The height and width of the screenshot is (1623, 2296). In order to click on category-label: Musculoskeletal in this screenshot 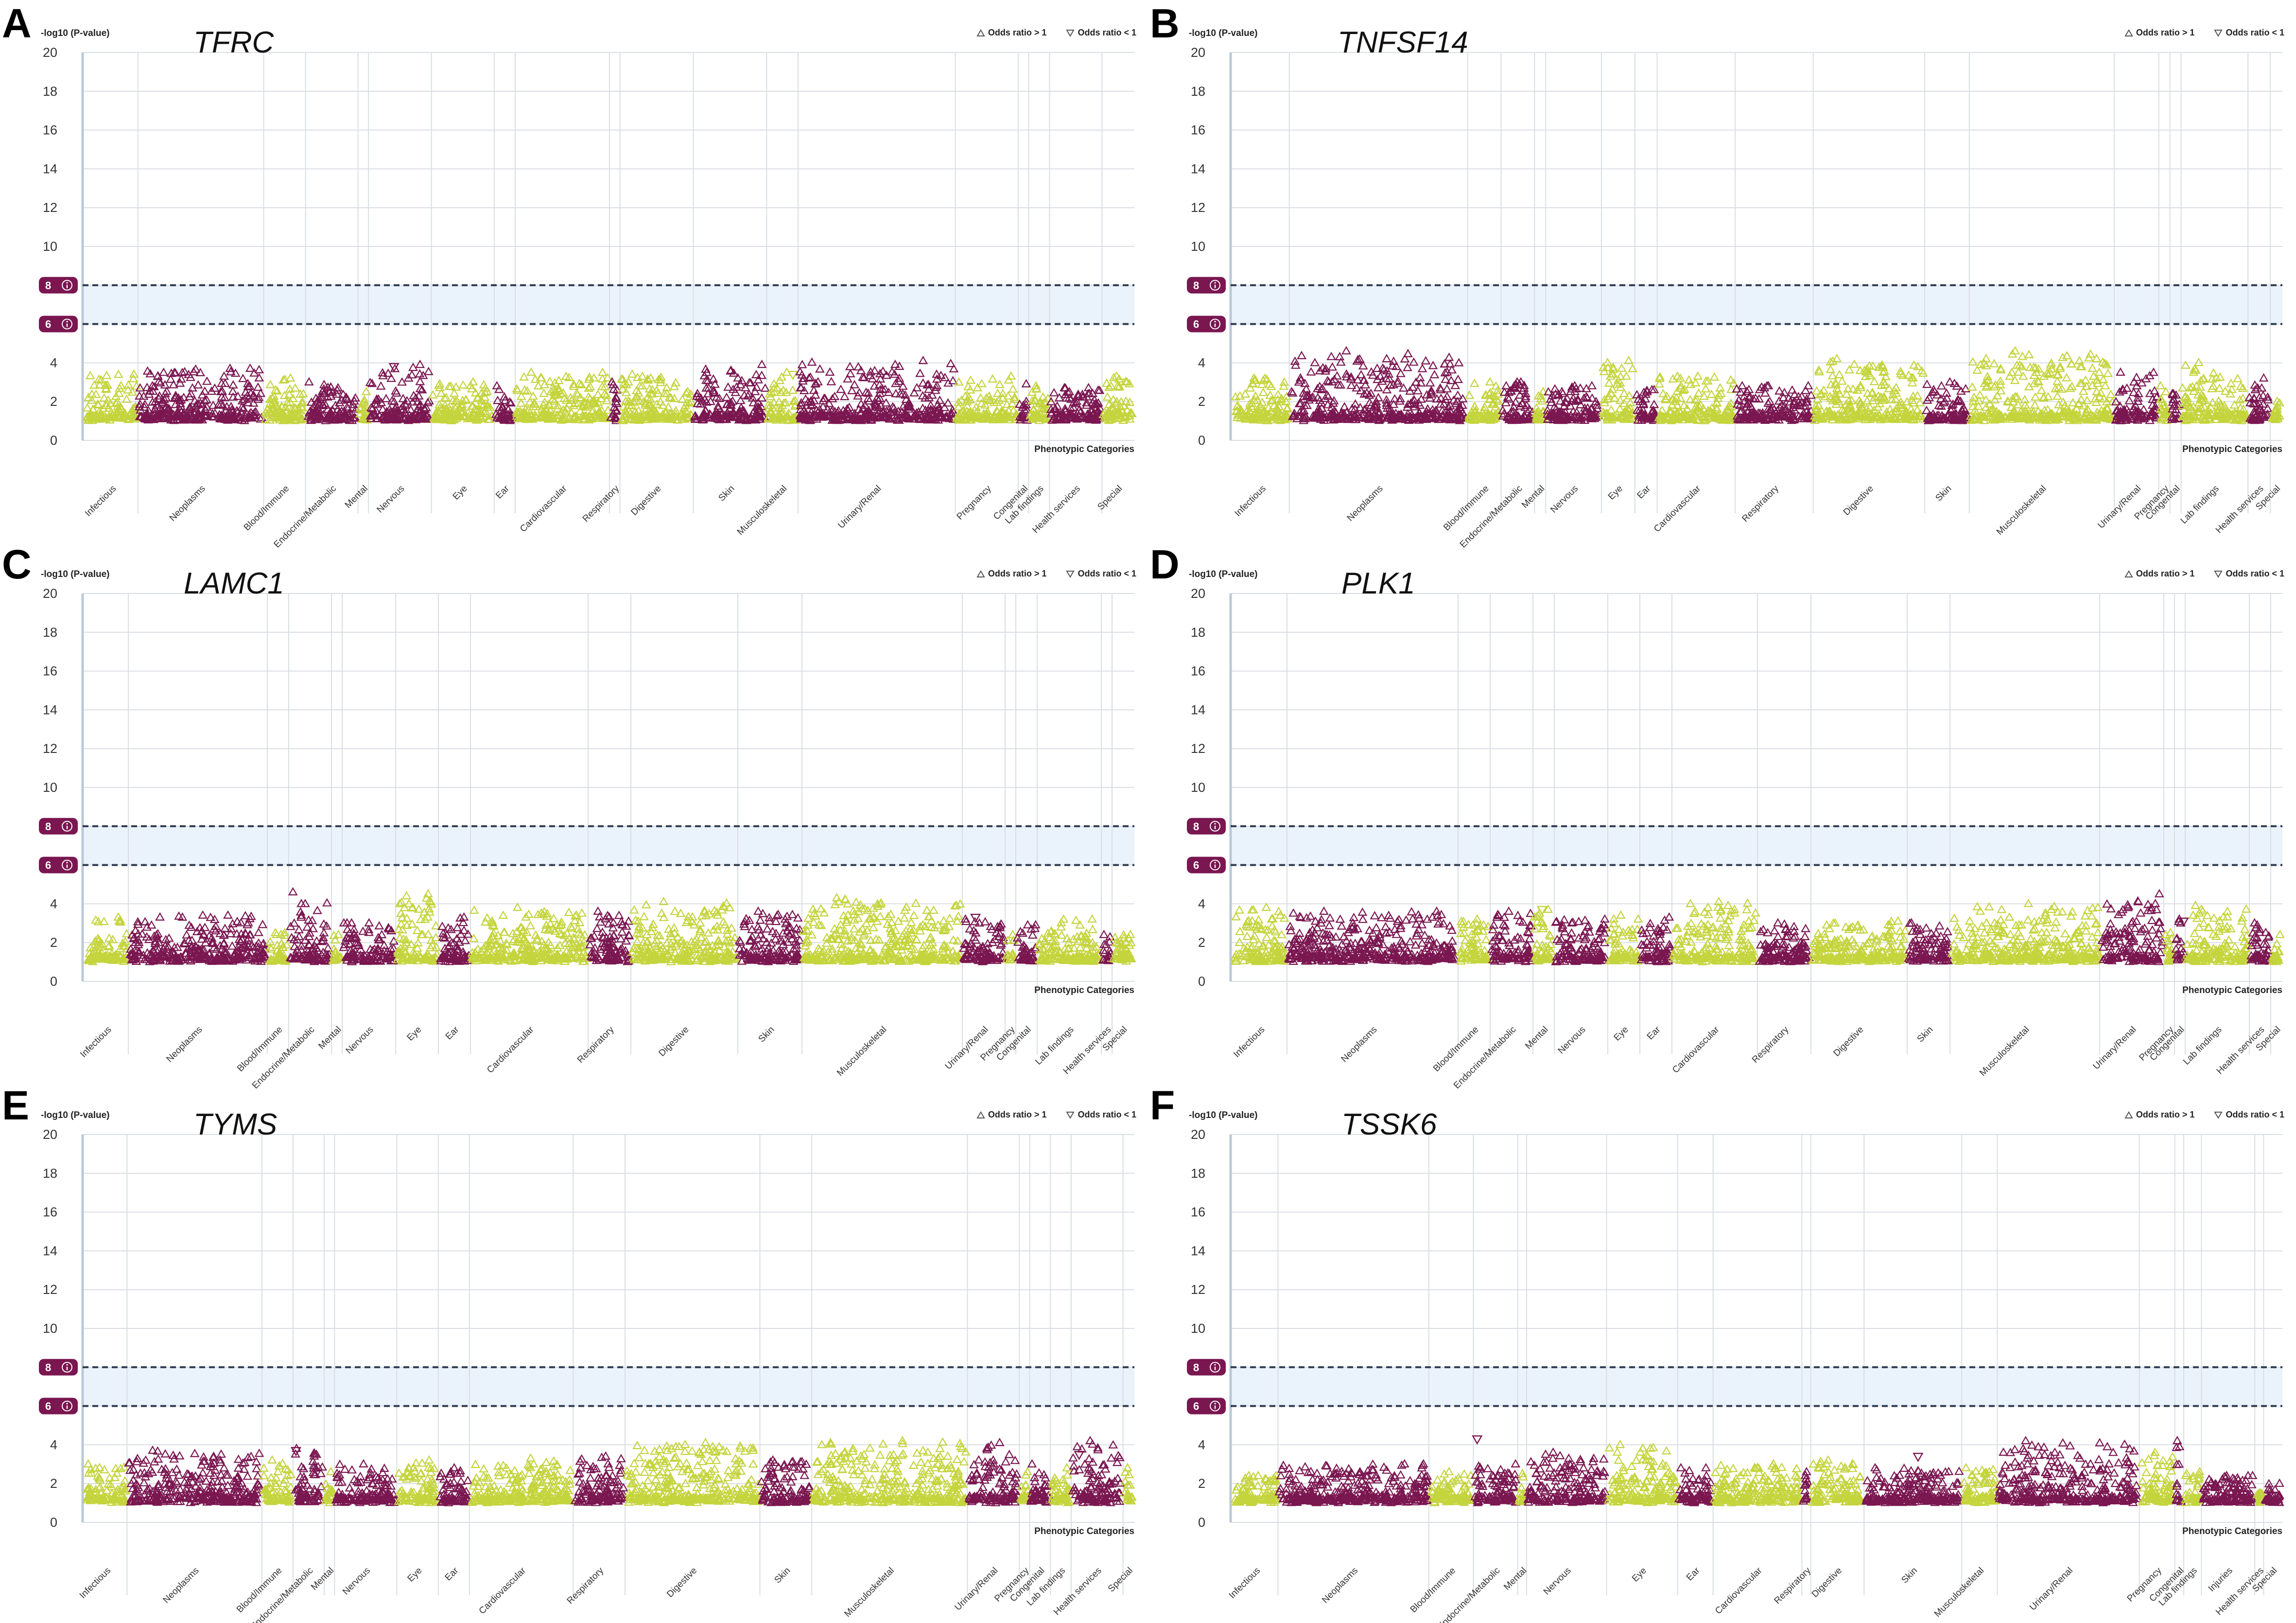, I will do `click(2004, 1051)`.